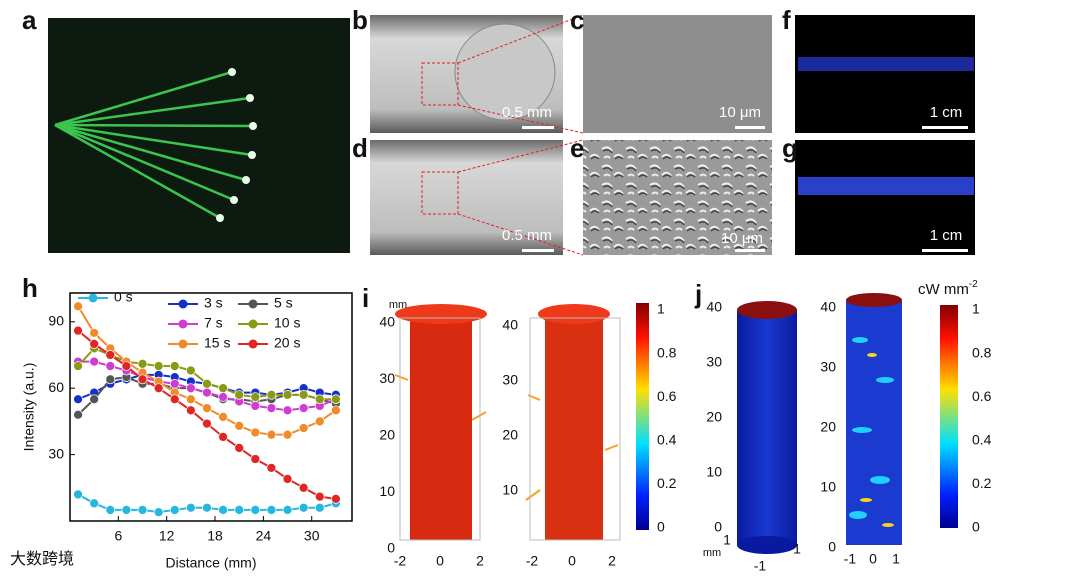  What do you see at coordinates (740, 112) in the screenshot?
I see `scale-bar-label: 10 μm` at bounding box center [740, 112].